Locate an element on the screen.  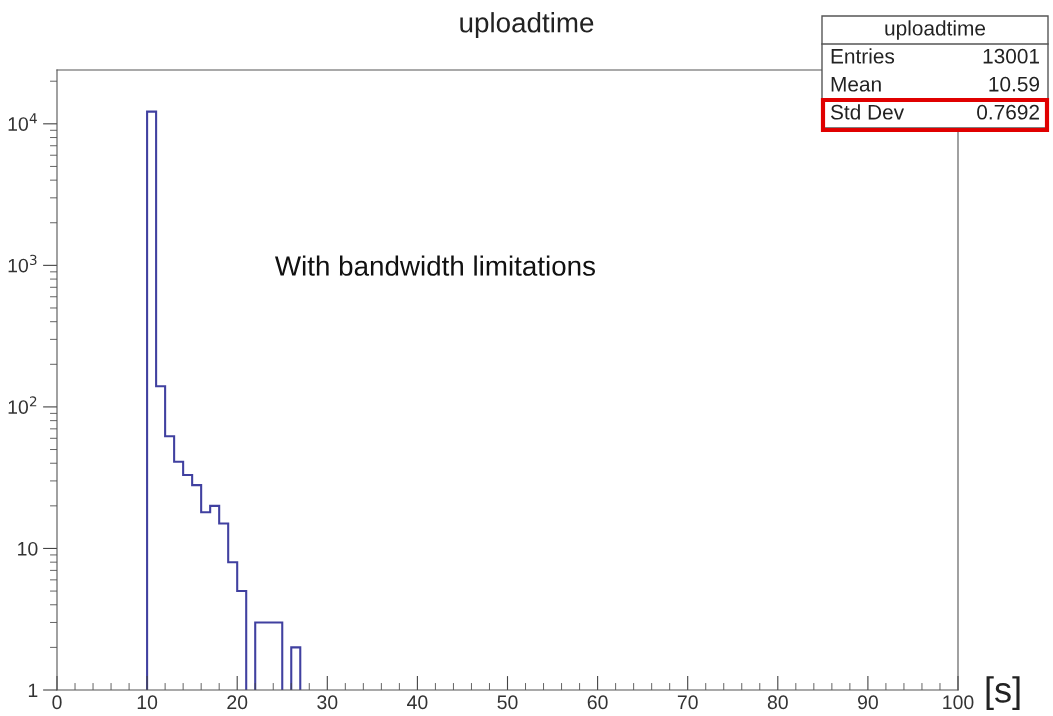
x-tick-label: 100 is located at coordinates (958, 702).